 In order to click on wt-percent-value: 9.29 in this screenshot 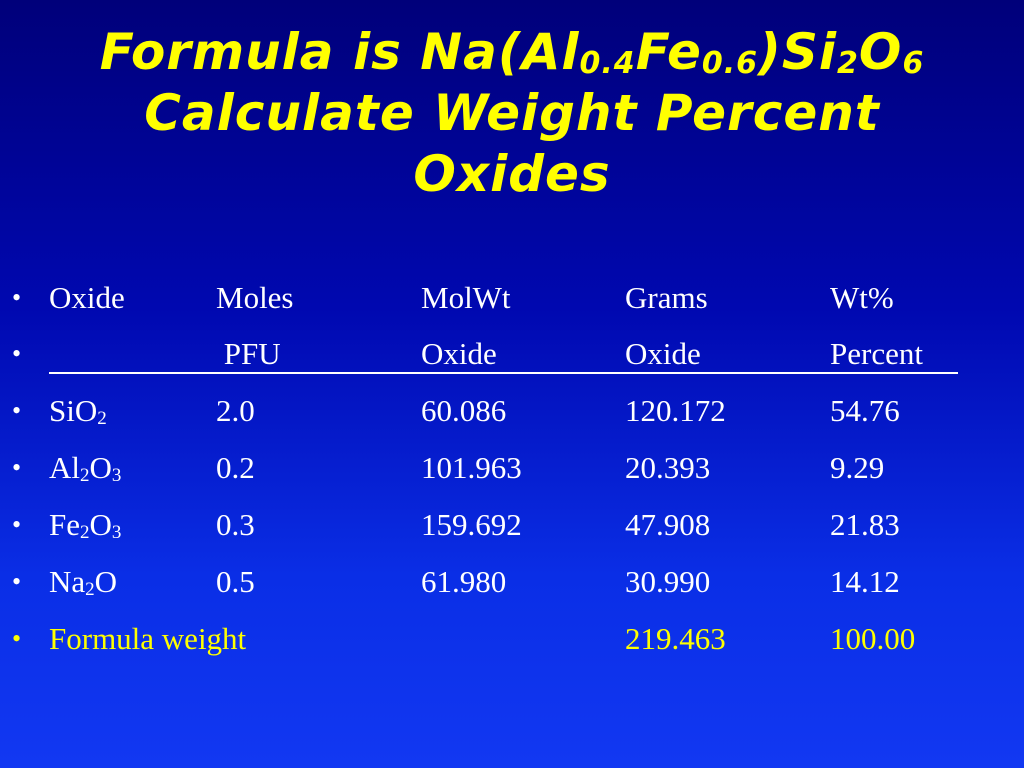, I will do `click(857, 467)`.